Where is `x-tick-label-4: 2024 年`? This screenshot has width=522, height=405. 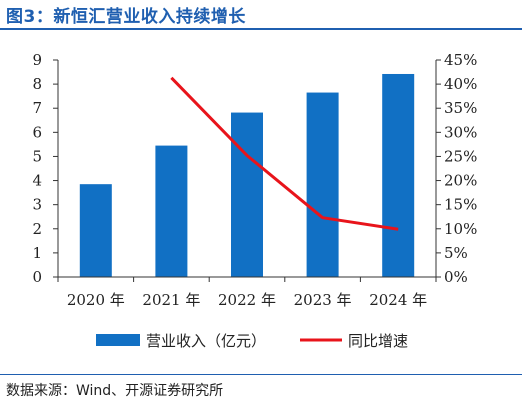 x-tick-label-4: 2024 年 is located at coordinates (398, 300).